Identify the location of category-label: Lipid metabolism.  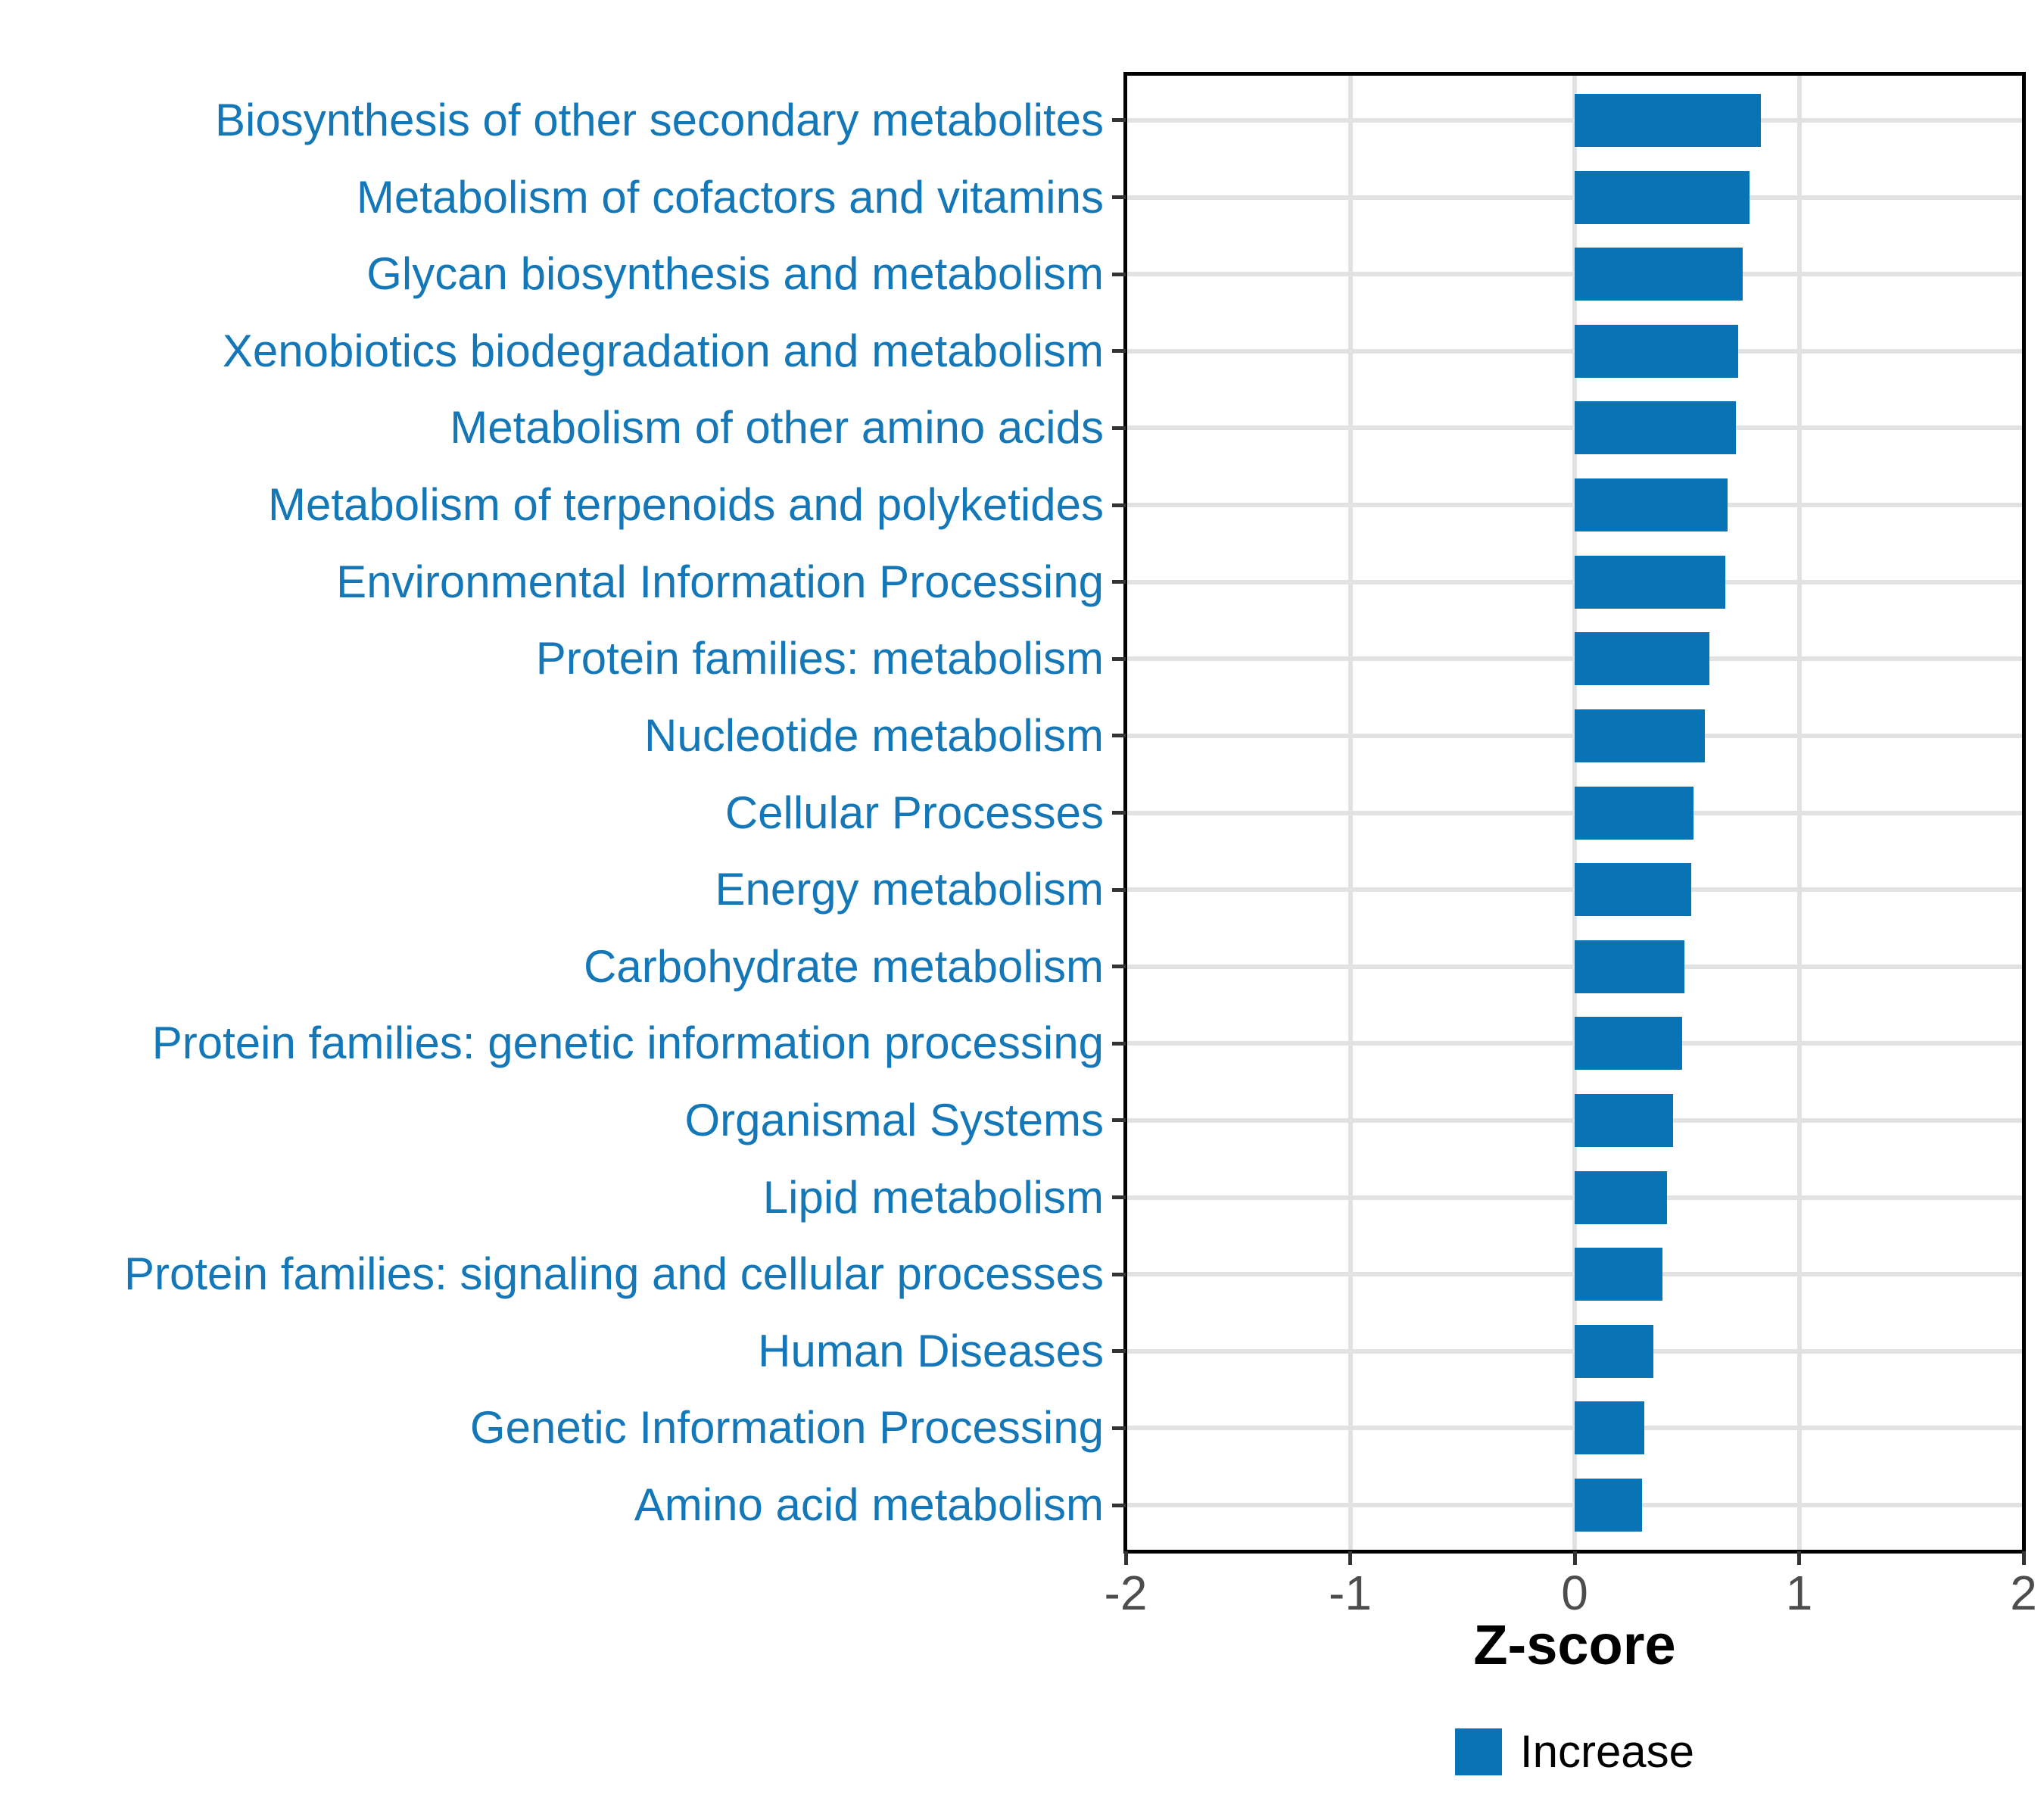
(933, 1197).